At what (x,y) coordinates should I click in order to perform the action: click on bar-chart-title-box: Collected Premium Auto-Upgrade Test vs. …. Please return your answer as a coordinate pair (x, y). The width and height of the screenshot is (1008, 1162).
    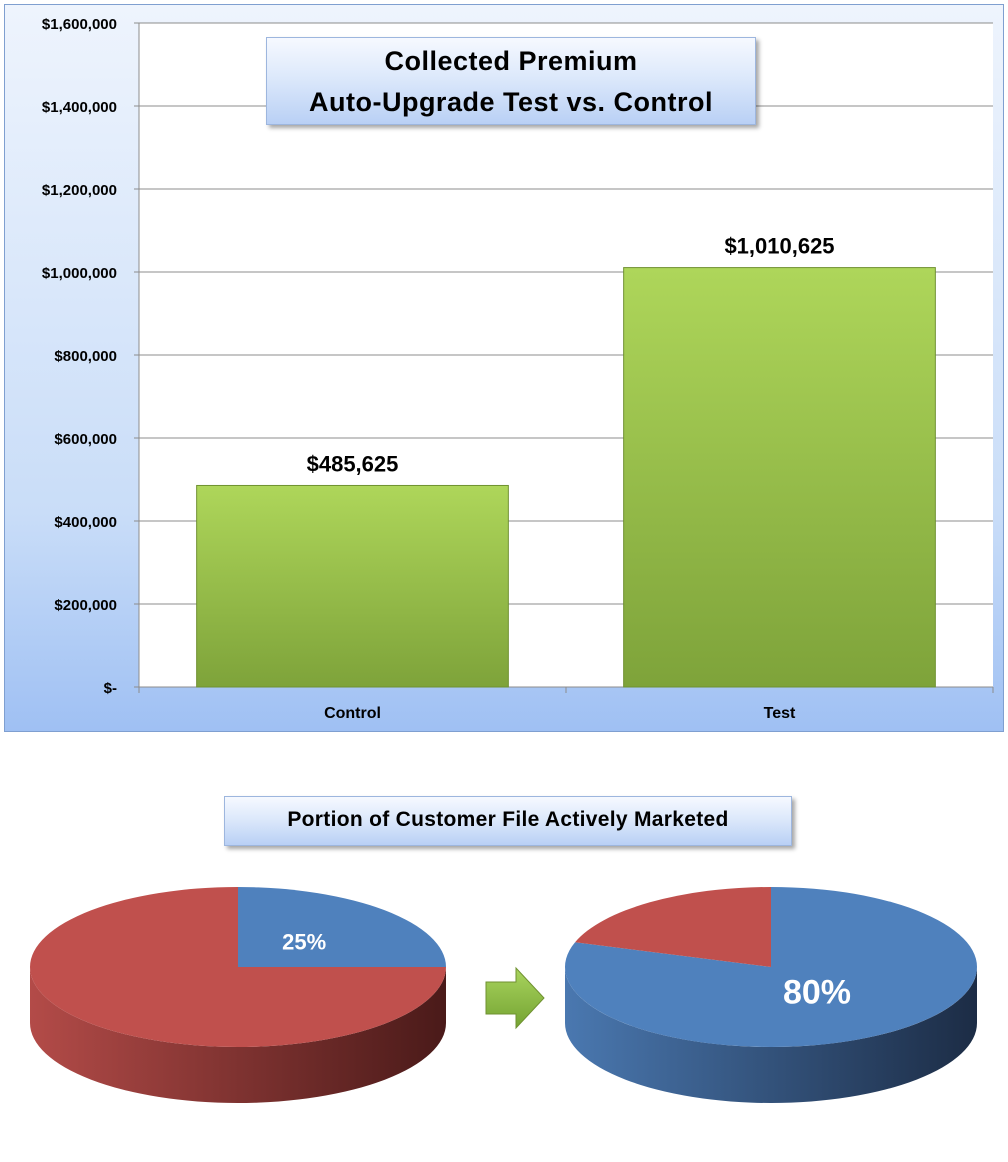
    Looking at the image, I should click on (511, 81).